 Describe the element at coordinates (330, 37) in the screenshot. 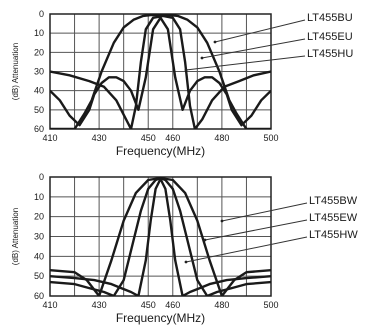

I see `legend-entry-lt455eu: LT455EU` at that location.